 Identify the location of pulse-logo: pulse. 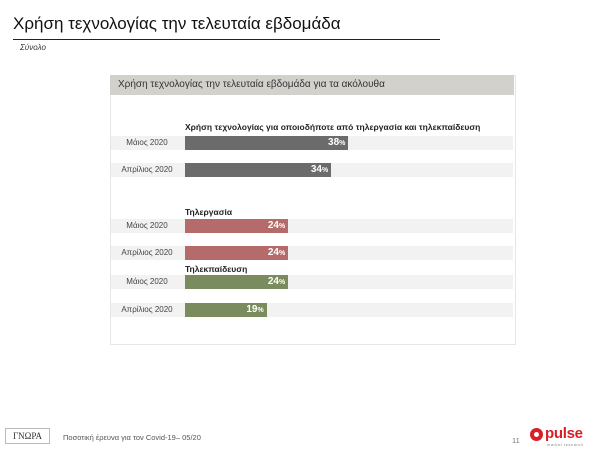
(556, 433).